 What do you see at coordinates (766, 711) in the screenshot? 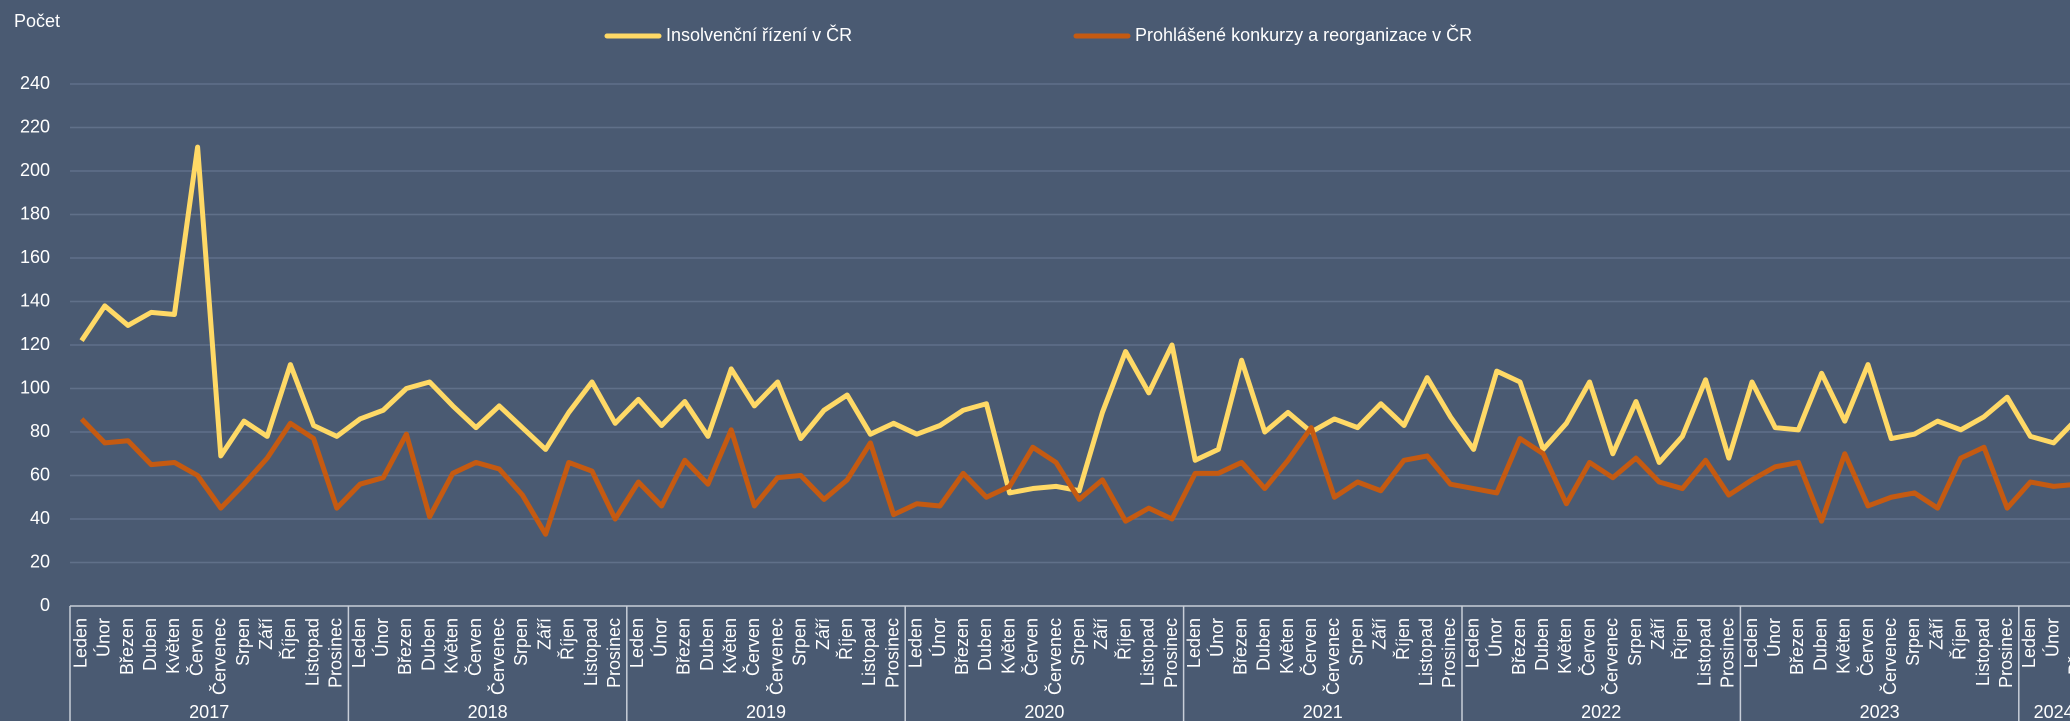
I see `year-label: 2019` at bounding box center [766, 711].